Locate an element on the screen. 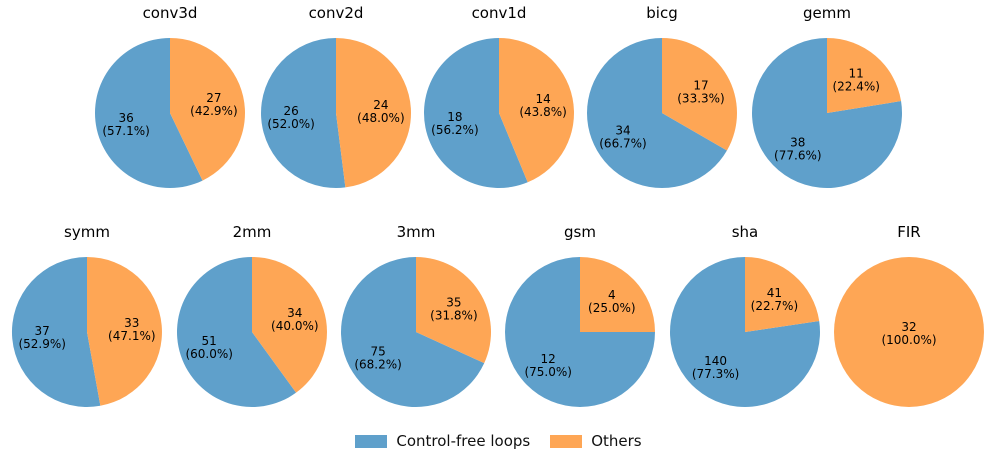  pie-slice-label: 27 (42.9%) is located at coordinates (213, 104).